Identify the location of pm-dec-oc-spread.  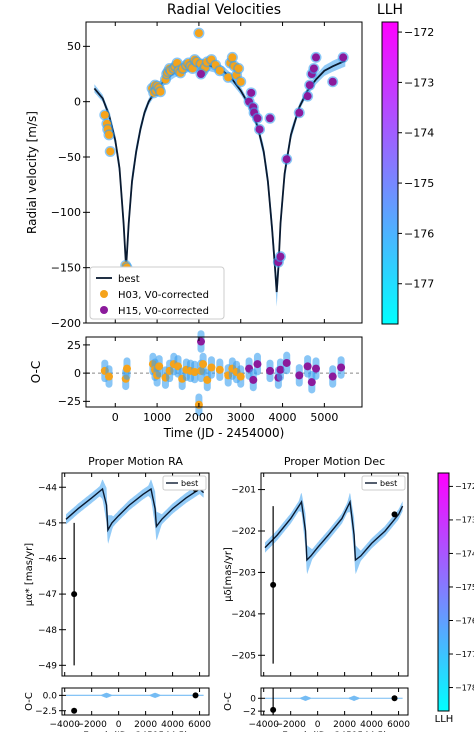
(334, 698).